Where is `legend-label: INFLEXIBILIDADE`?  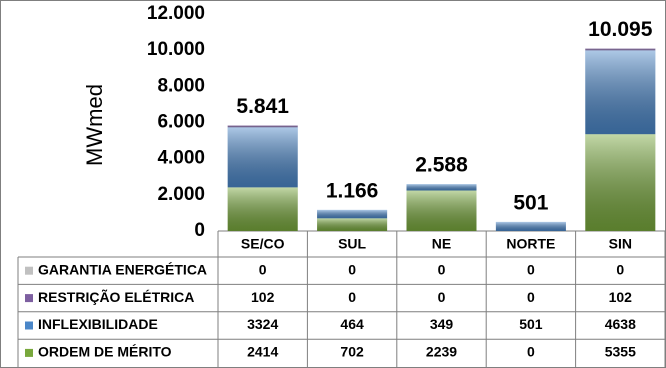
legend-label: INFLEXIBILIDADE is located at coordinates (98, 324).